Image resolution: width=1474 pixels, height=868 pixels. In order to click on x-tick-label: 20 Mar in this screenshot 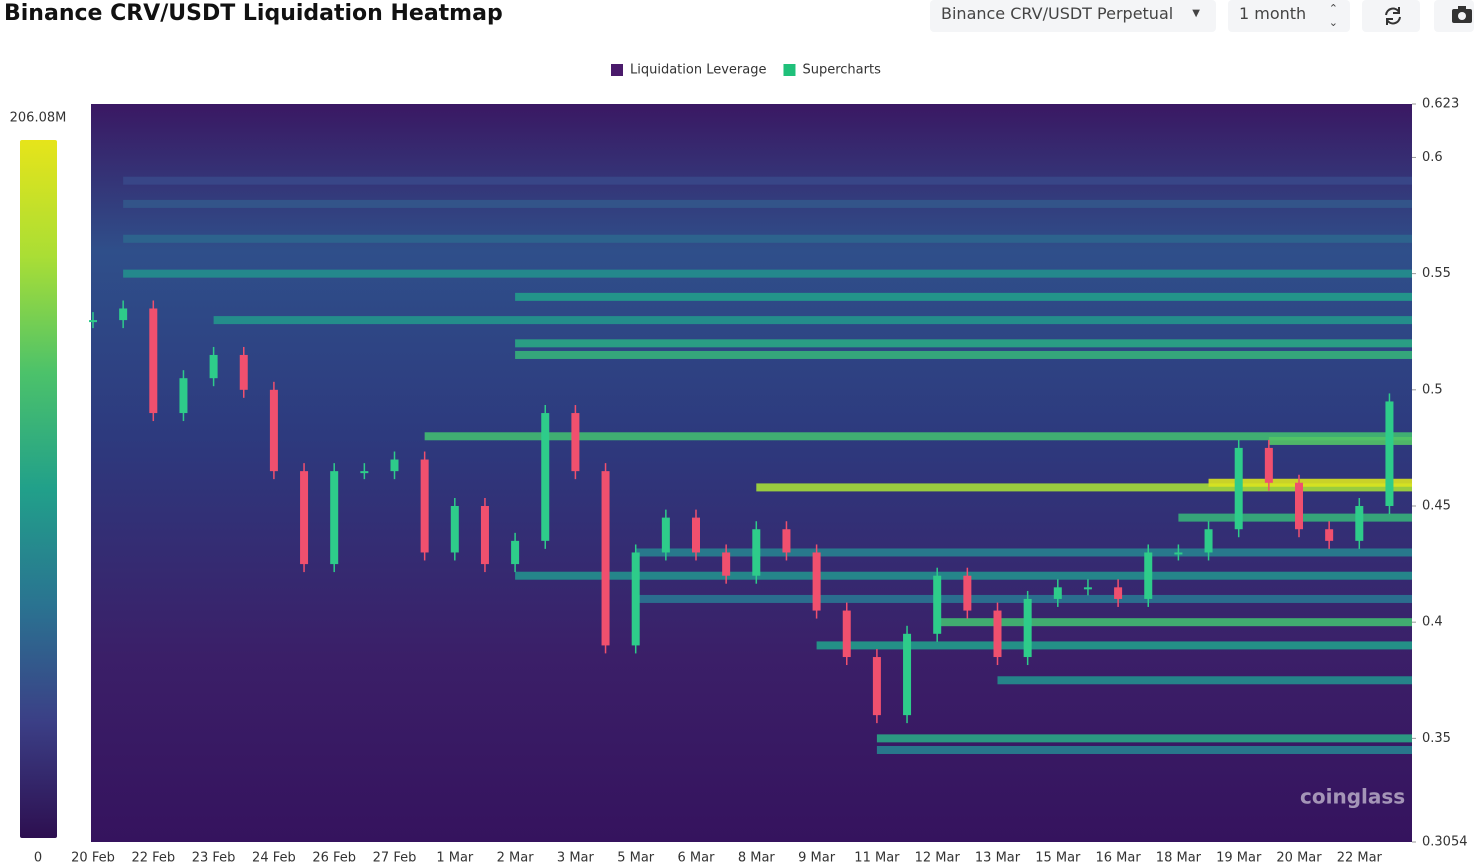, I will do `click(1299, 858)`.